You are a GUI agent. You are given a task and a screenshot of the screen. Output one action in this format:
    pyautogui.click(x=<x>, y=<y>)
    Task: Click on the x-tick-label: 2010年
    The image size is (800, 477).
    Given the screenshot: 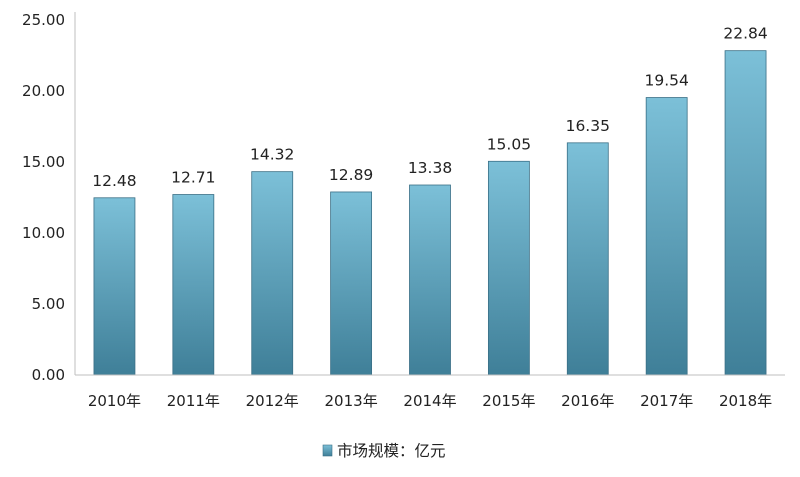 What is the action you would take?
    pyautogui.click(x=114, y=401)
    